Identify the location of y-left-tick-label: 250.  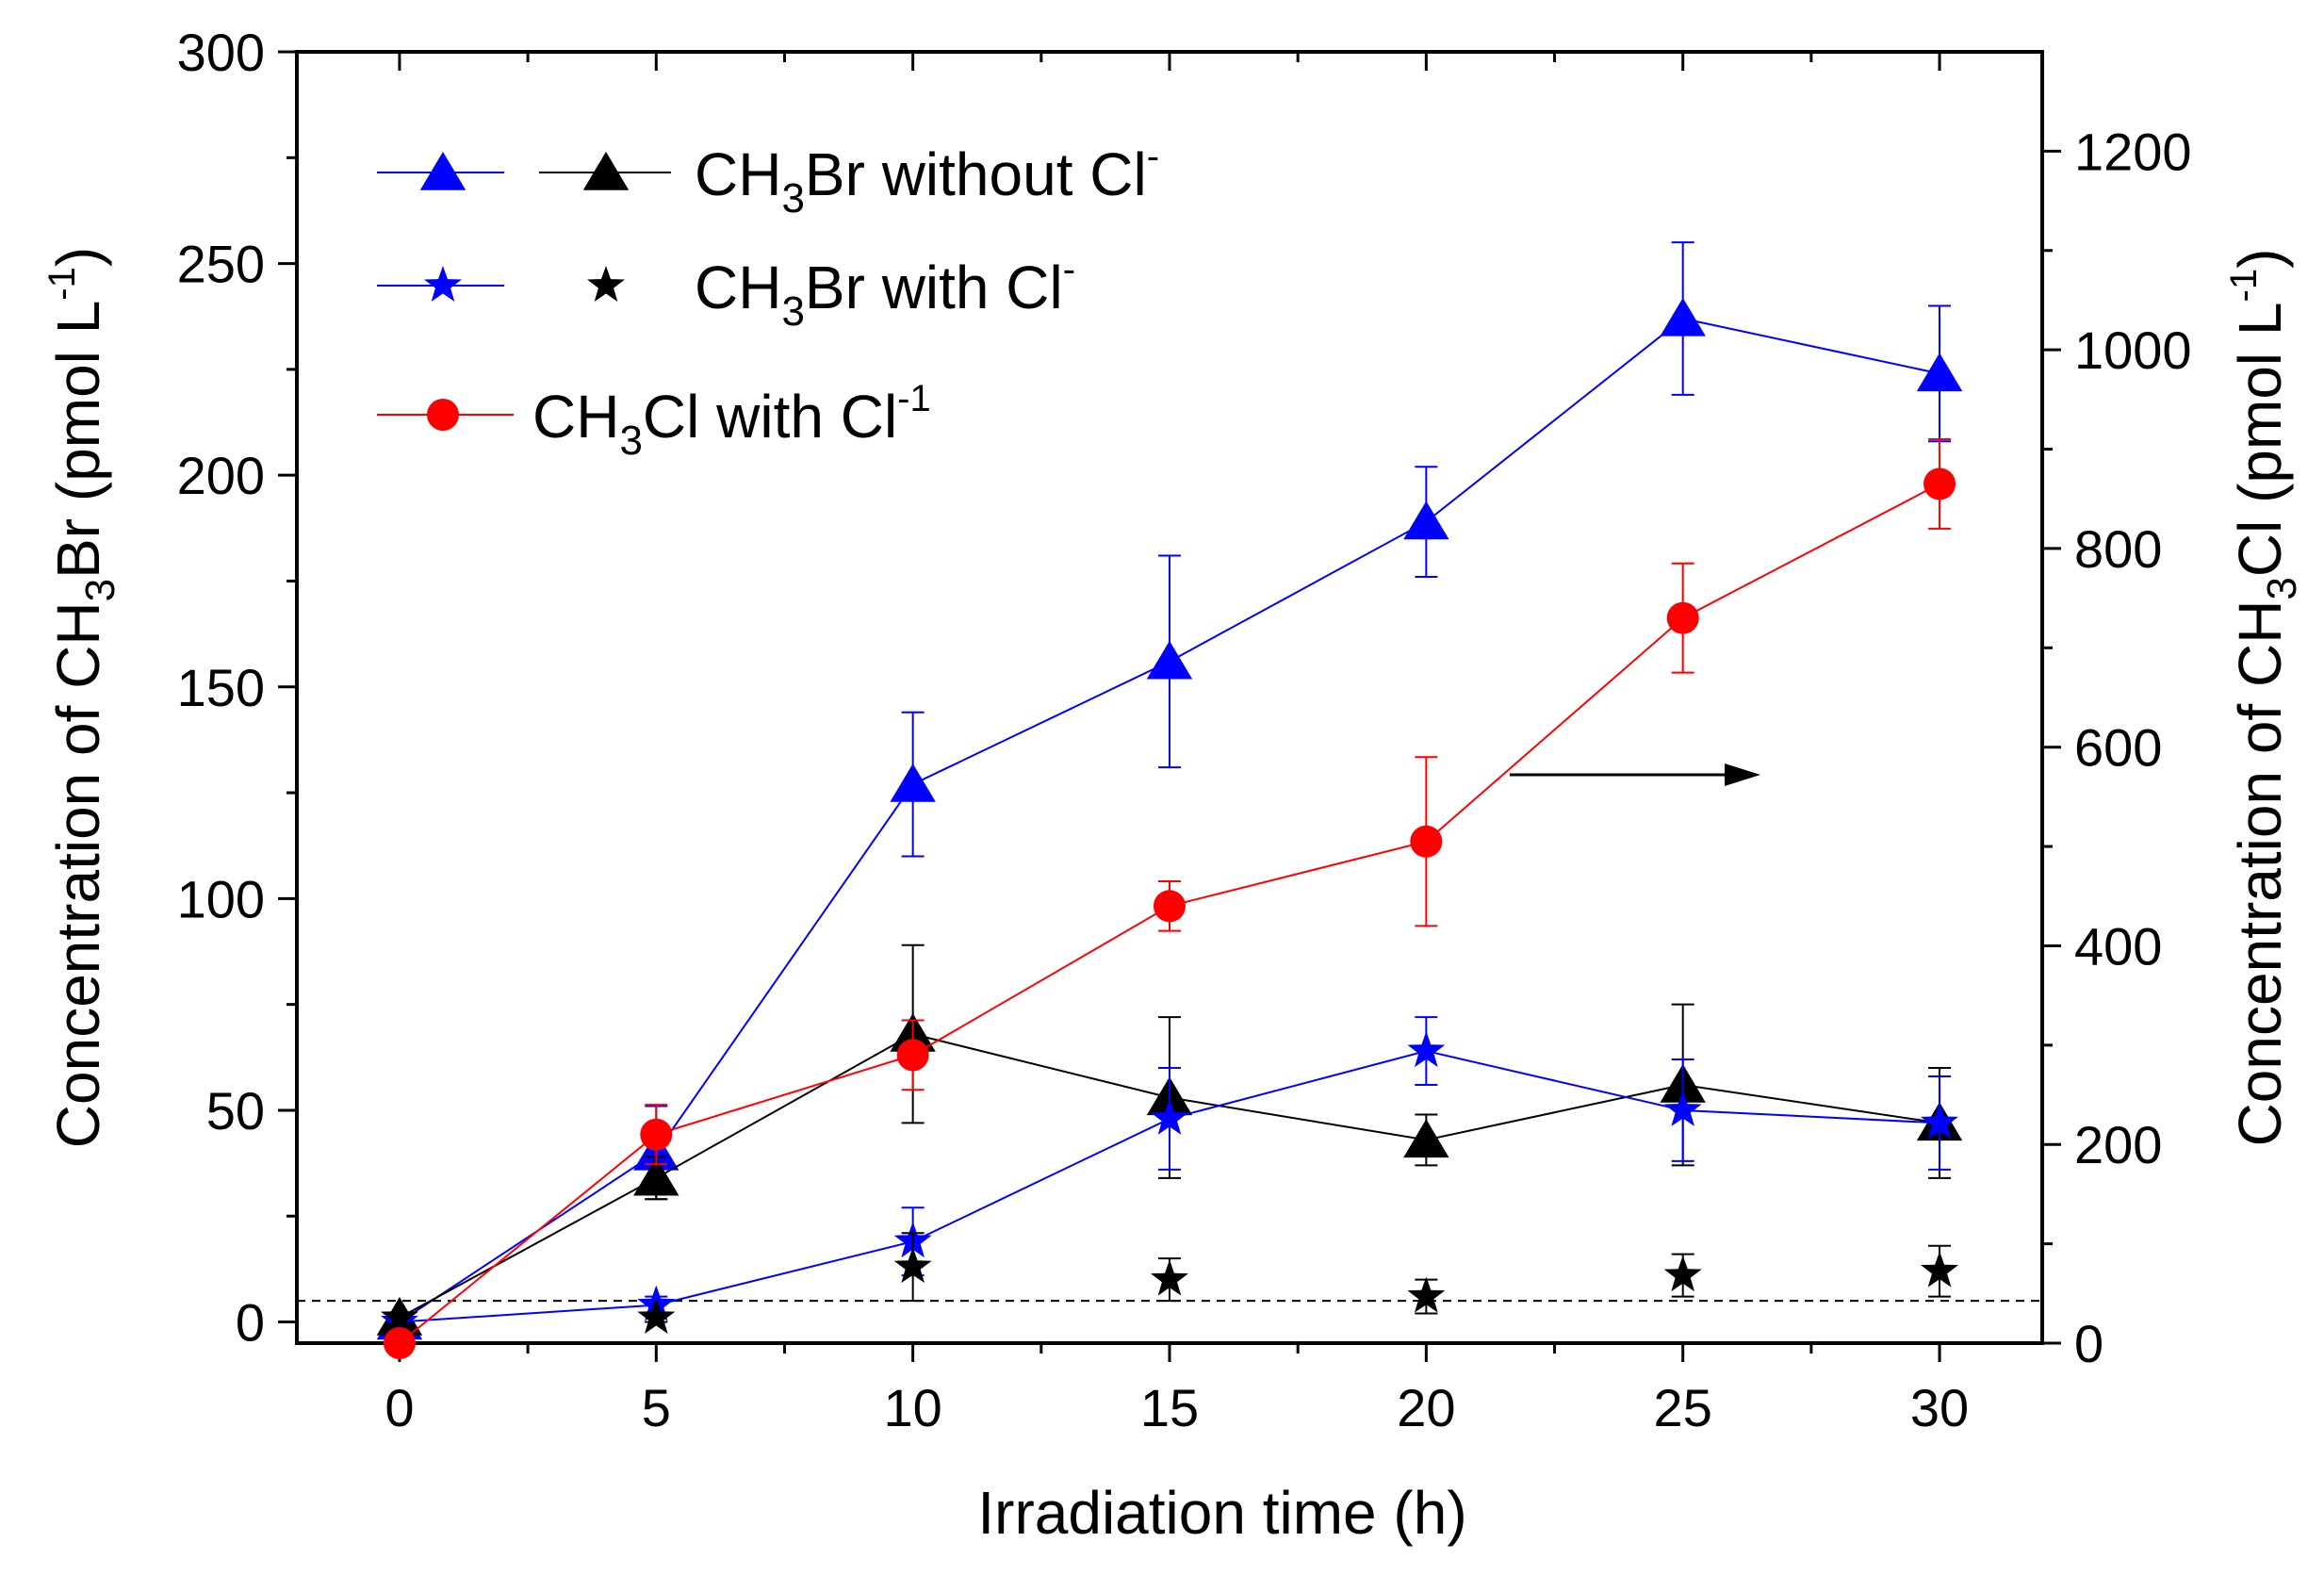
(221, 264).